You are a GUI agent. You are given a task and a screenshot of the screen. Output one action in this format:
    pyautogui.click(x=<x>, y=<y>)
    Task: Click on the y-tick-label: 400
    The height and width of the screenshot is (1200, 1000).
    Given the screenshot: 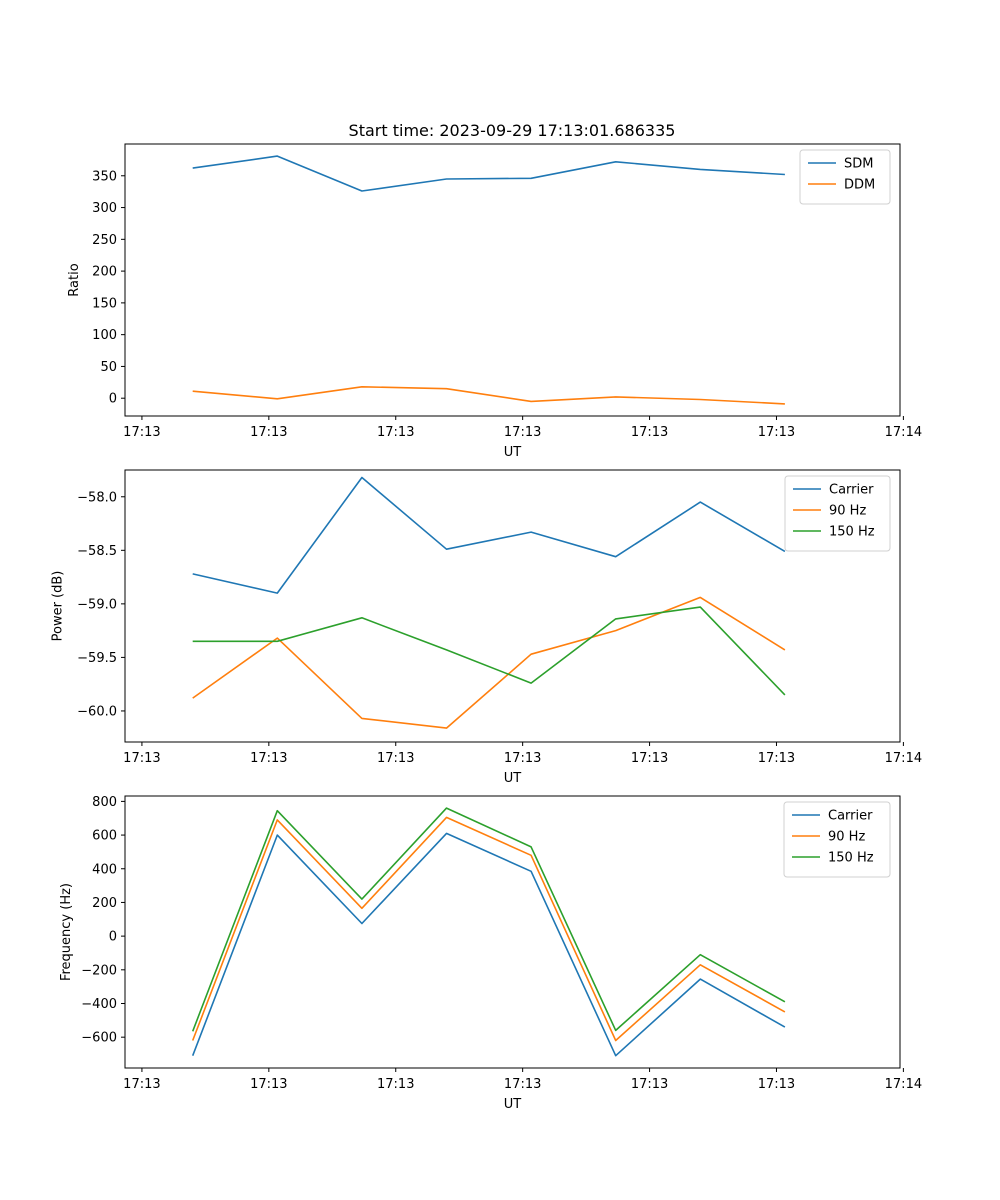 What is the action you would take?
    pyautogui.click(x=104, y=869)
    